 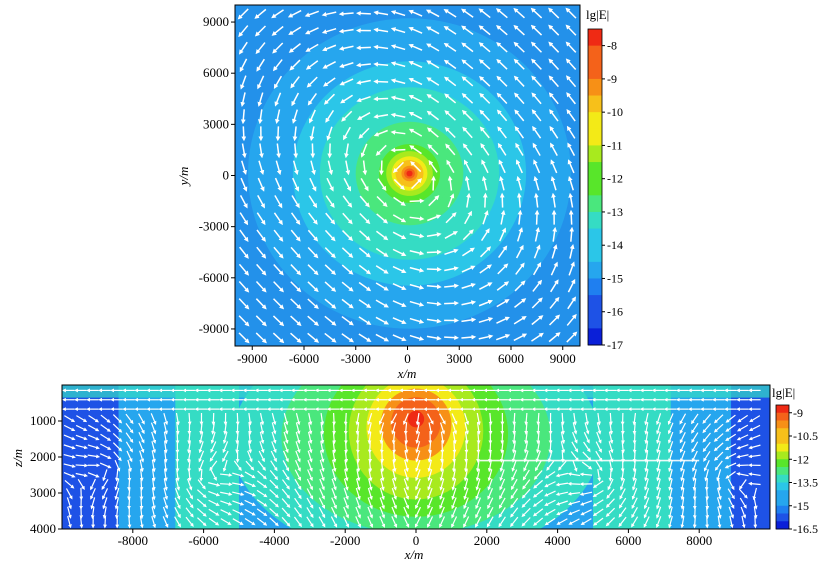 What do you see at coordinates (805, 529) in the screenshot?
I see `bottom-colorbar-tick-label-5: -16.5` at bounding box center [805, 529].